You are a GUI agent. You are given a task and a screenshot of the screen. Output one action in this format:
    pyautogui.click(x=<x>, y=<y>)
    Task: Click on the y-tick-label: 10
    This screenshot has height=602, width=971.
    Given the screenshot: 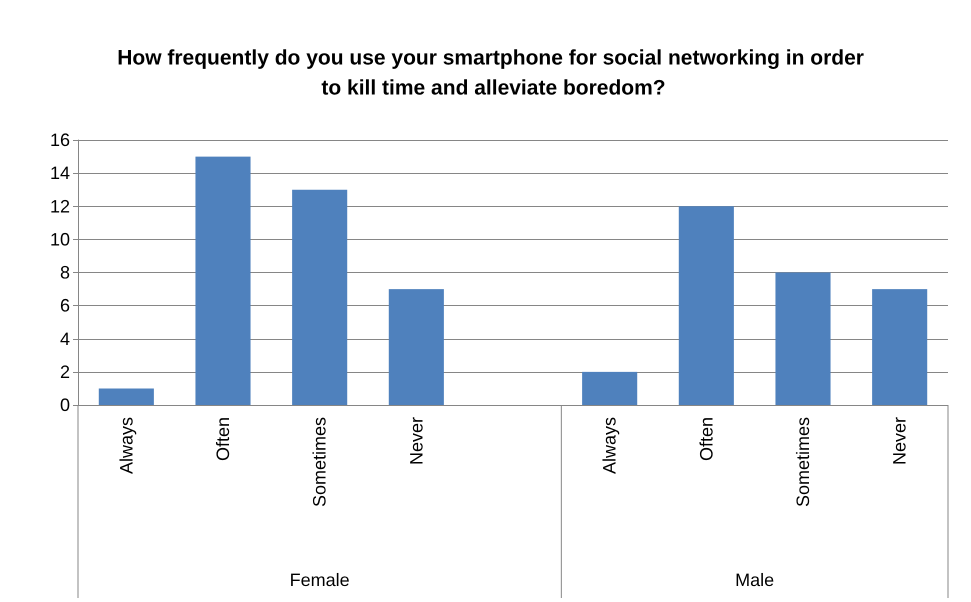 What is the action you would take?
    pyautogui.click(x=60, y=239)
    